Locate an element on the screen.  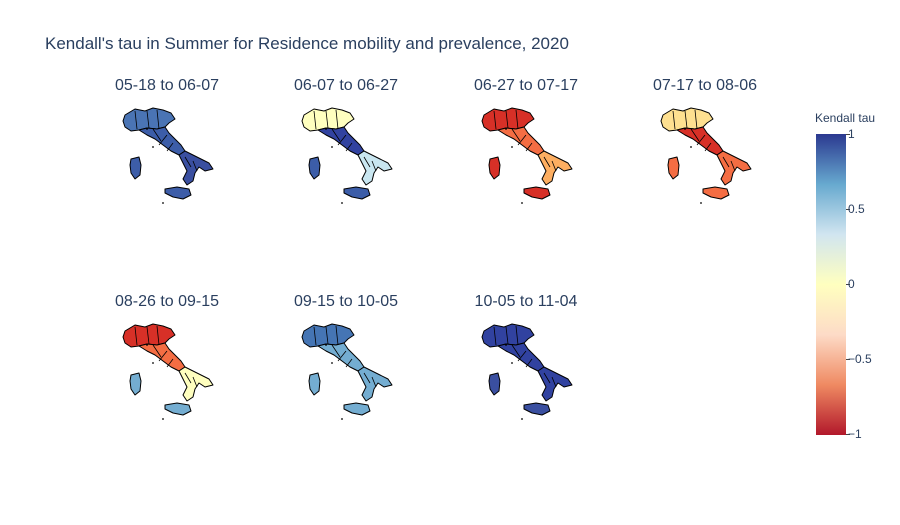
map-panel: 08-26 to 09-15 is located at coordinates (167, 373).